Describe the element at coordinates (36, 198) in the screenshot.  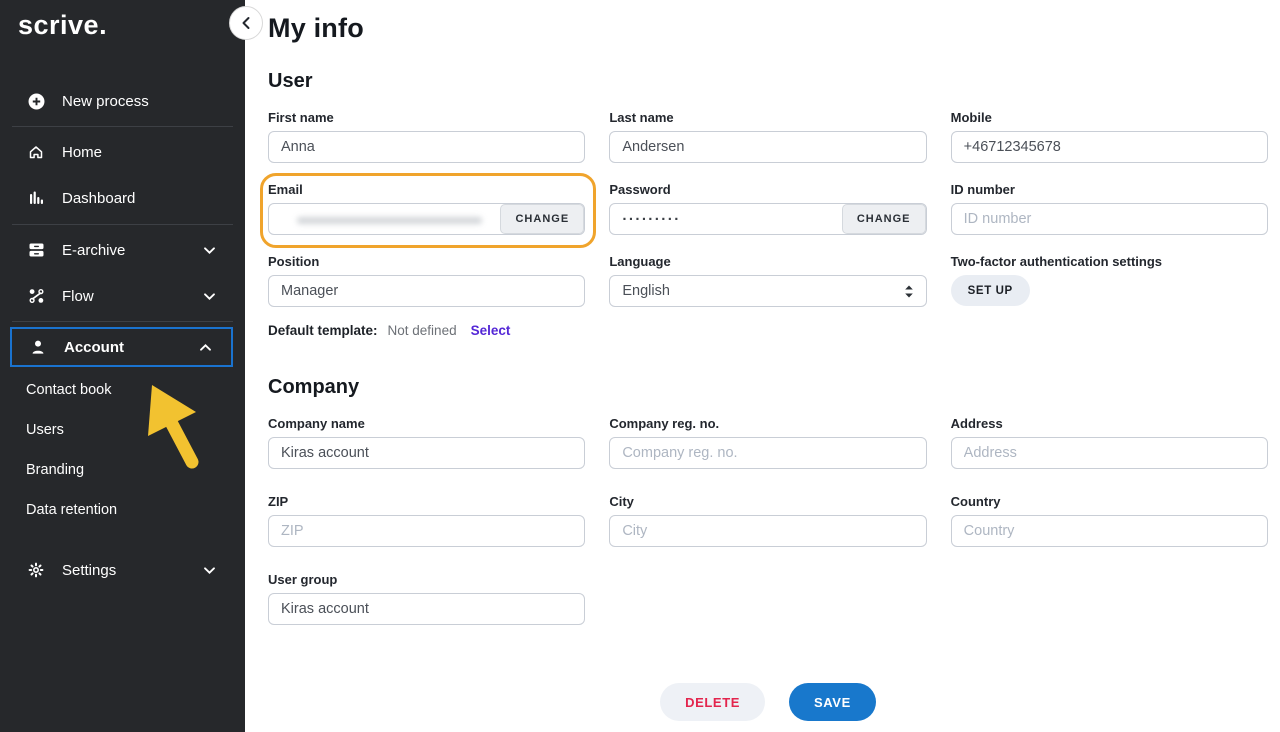
I see `bar-chart-icon` at that location.